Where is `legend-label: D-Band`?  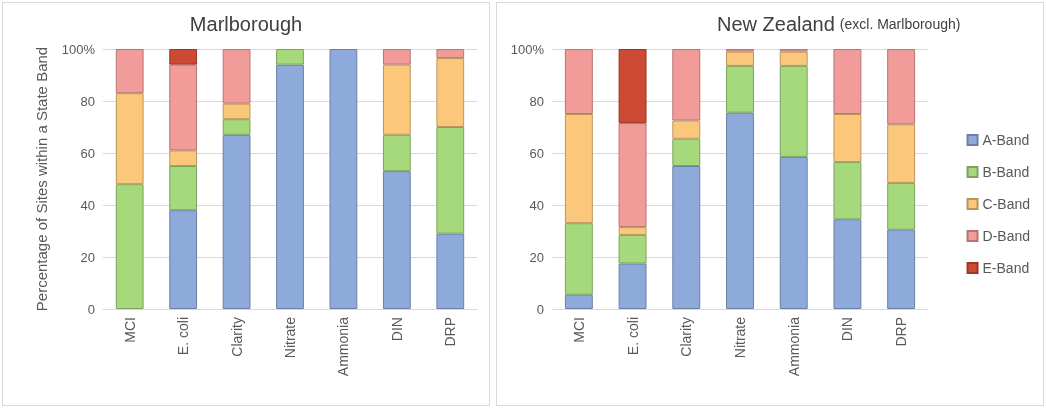 legend-label: D-Band is located at coordinates (1006, 236).